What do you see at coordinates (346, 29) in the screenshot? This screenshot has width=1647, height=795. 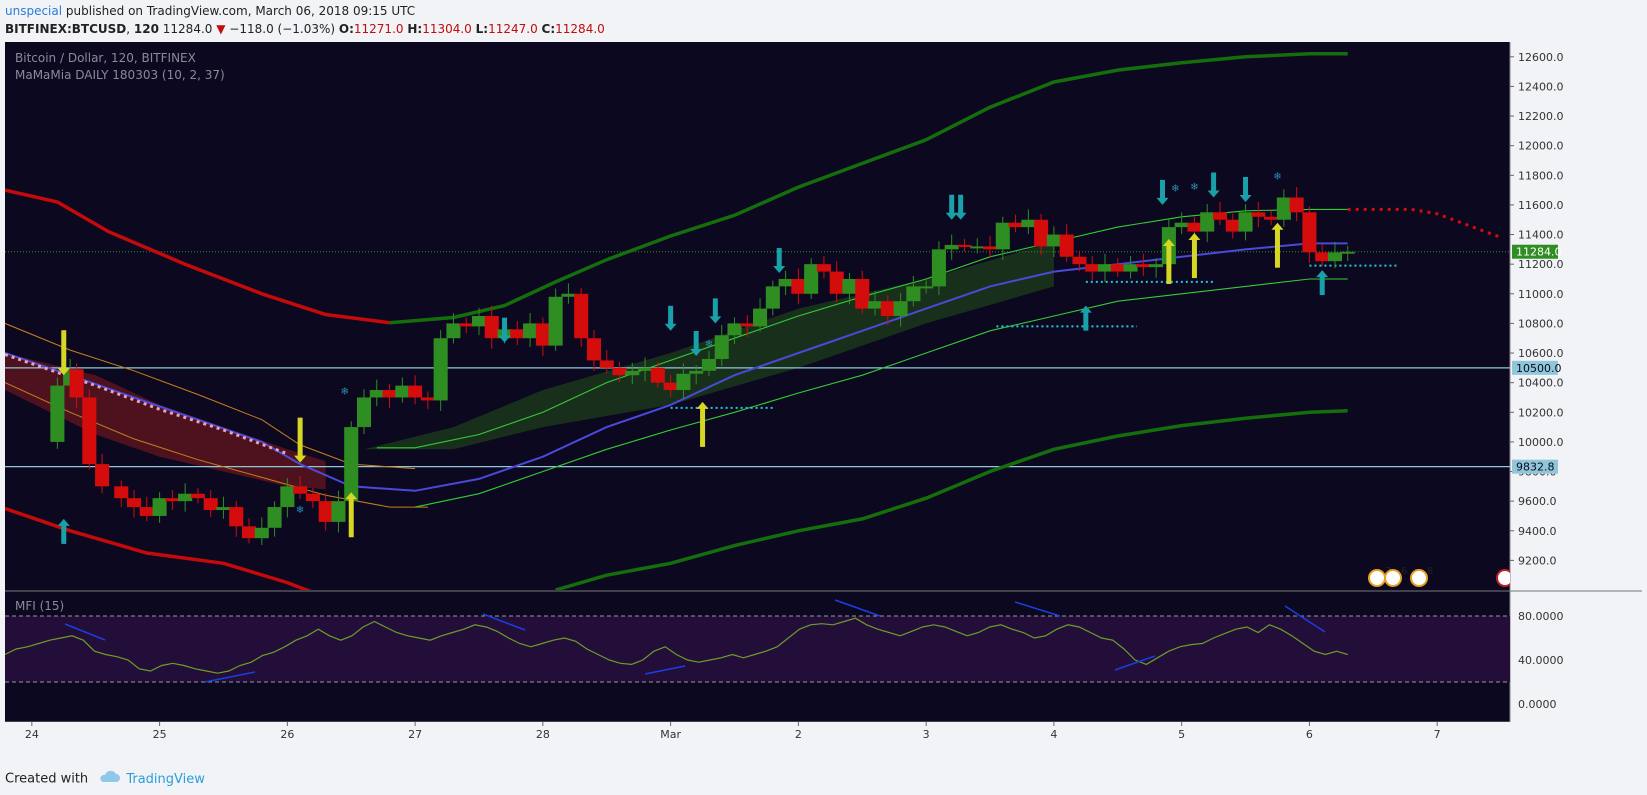 I see `open-label: O:` at bounding box center [346, 29].